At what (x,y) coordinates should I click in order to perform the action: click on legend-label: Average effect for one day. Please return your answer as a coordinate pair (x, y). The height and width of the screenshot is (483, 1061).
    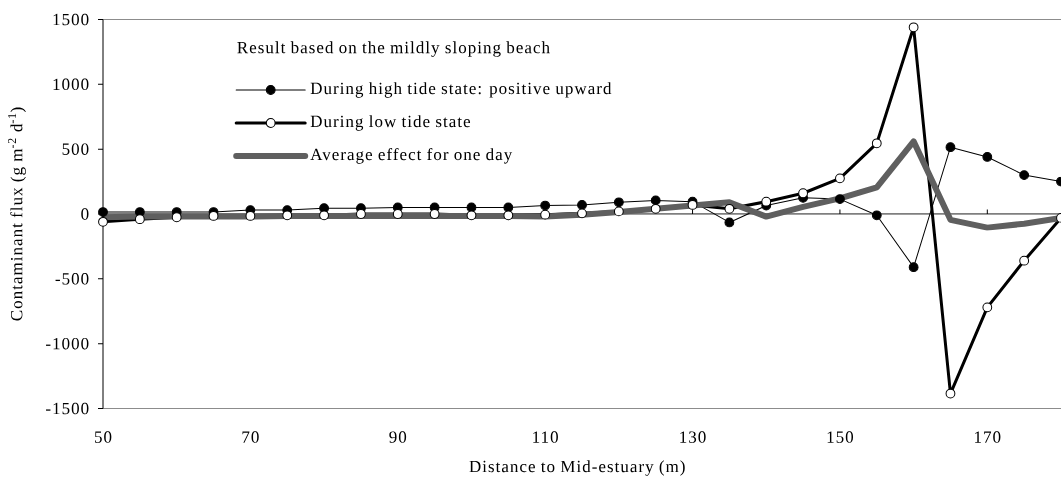
    Looking at the image, I should click on (411, 156).